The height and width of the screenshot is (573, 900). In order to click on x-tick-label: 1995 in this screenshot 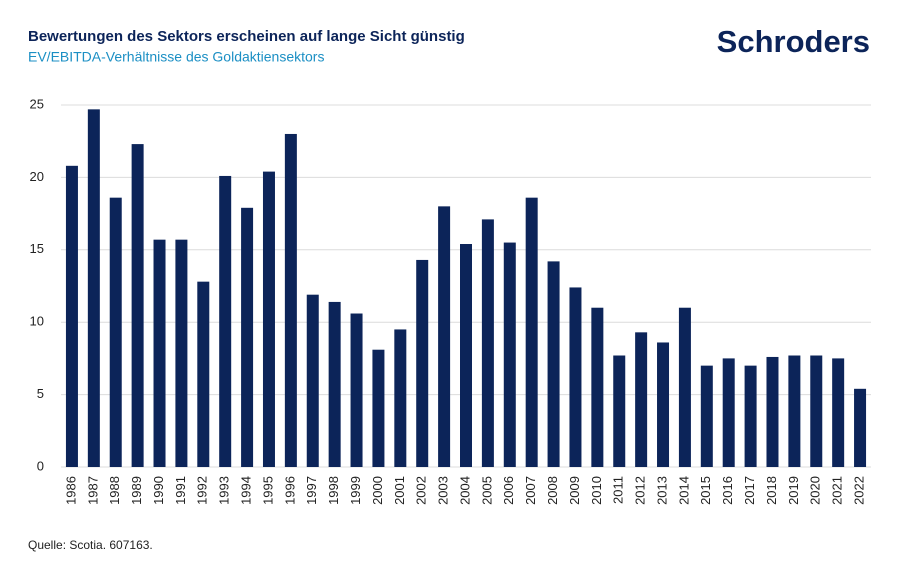, I will do `click(267, 490)`.